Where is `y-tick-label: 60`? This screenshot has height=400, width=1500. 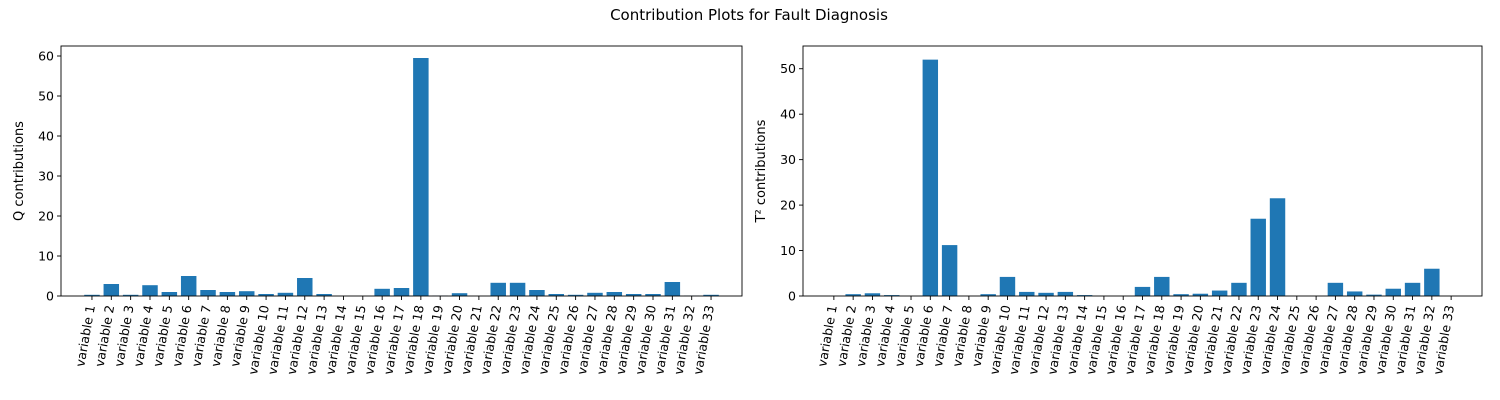
y-tick-label: 60 is located at coordinates (46, 56).